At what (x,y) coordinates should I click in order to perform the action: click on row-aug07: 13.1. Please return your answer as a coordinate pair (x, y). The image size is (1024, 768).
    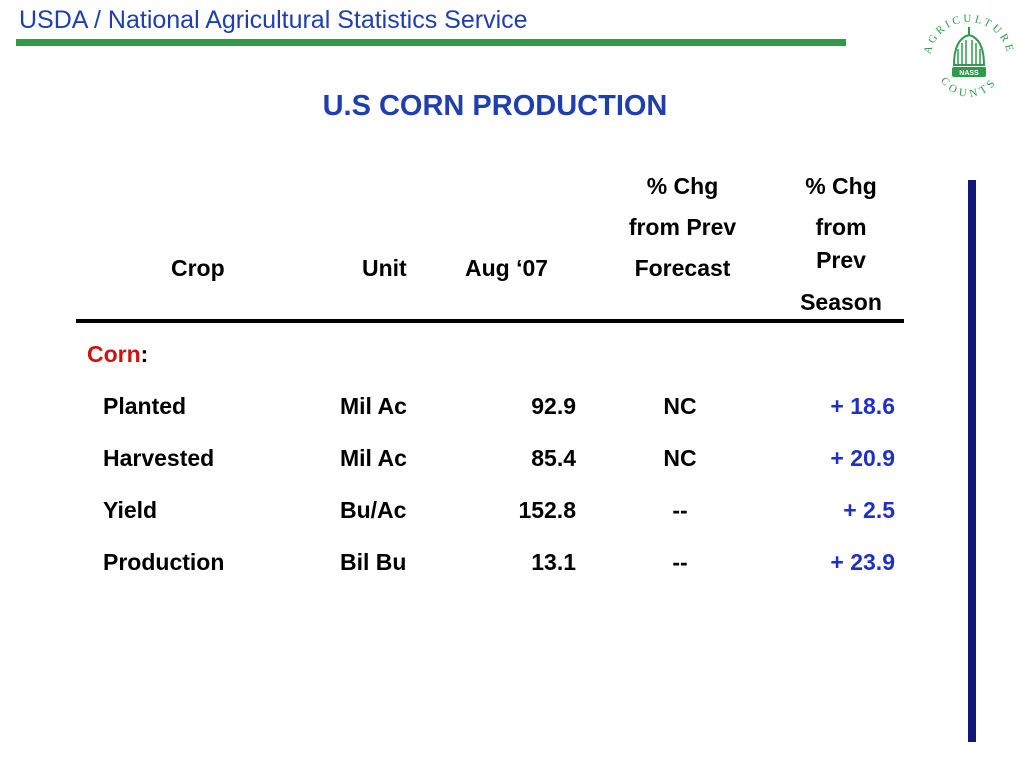
    Looking at the image, I should click on (553, 562).